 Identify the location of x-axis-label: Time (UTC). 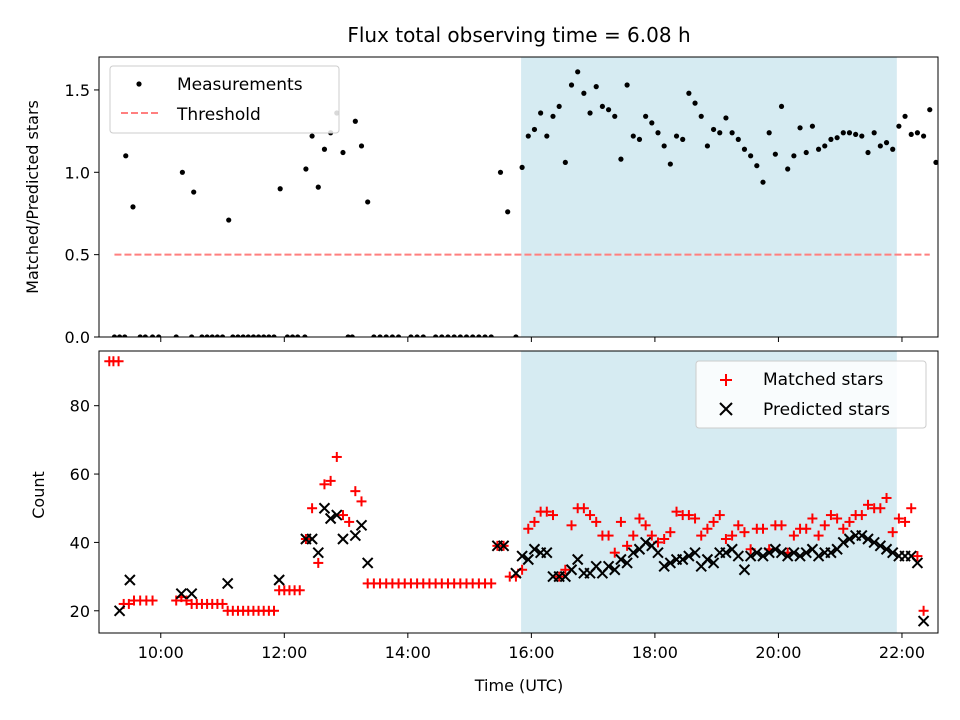
(518, 685).